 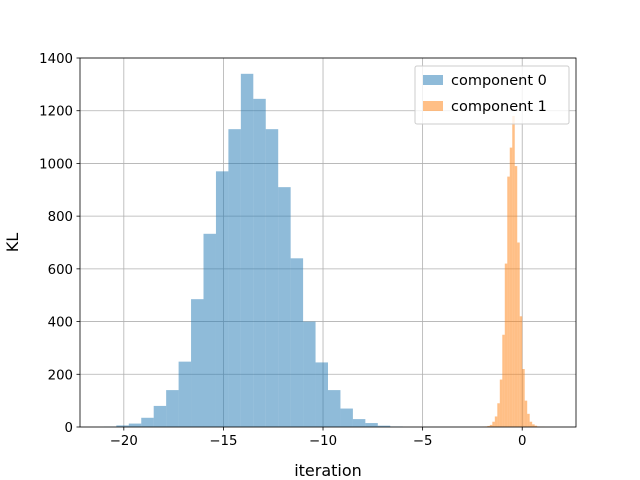 I want to click on y-tick-label: 1400, so click(x=56, y=59).